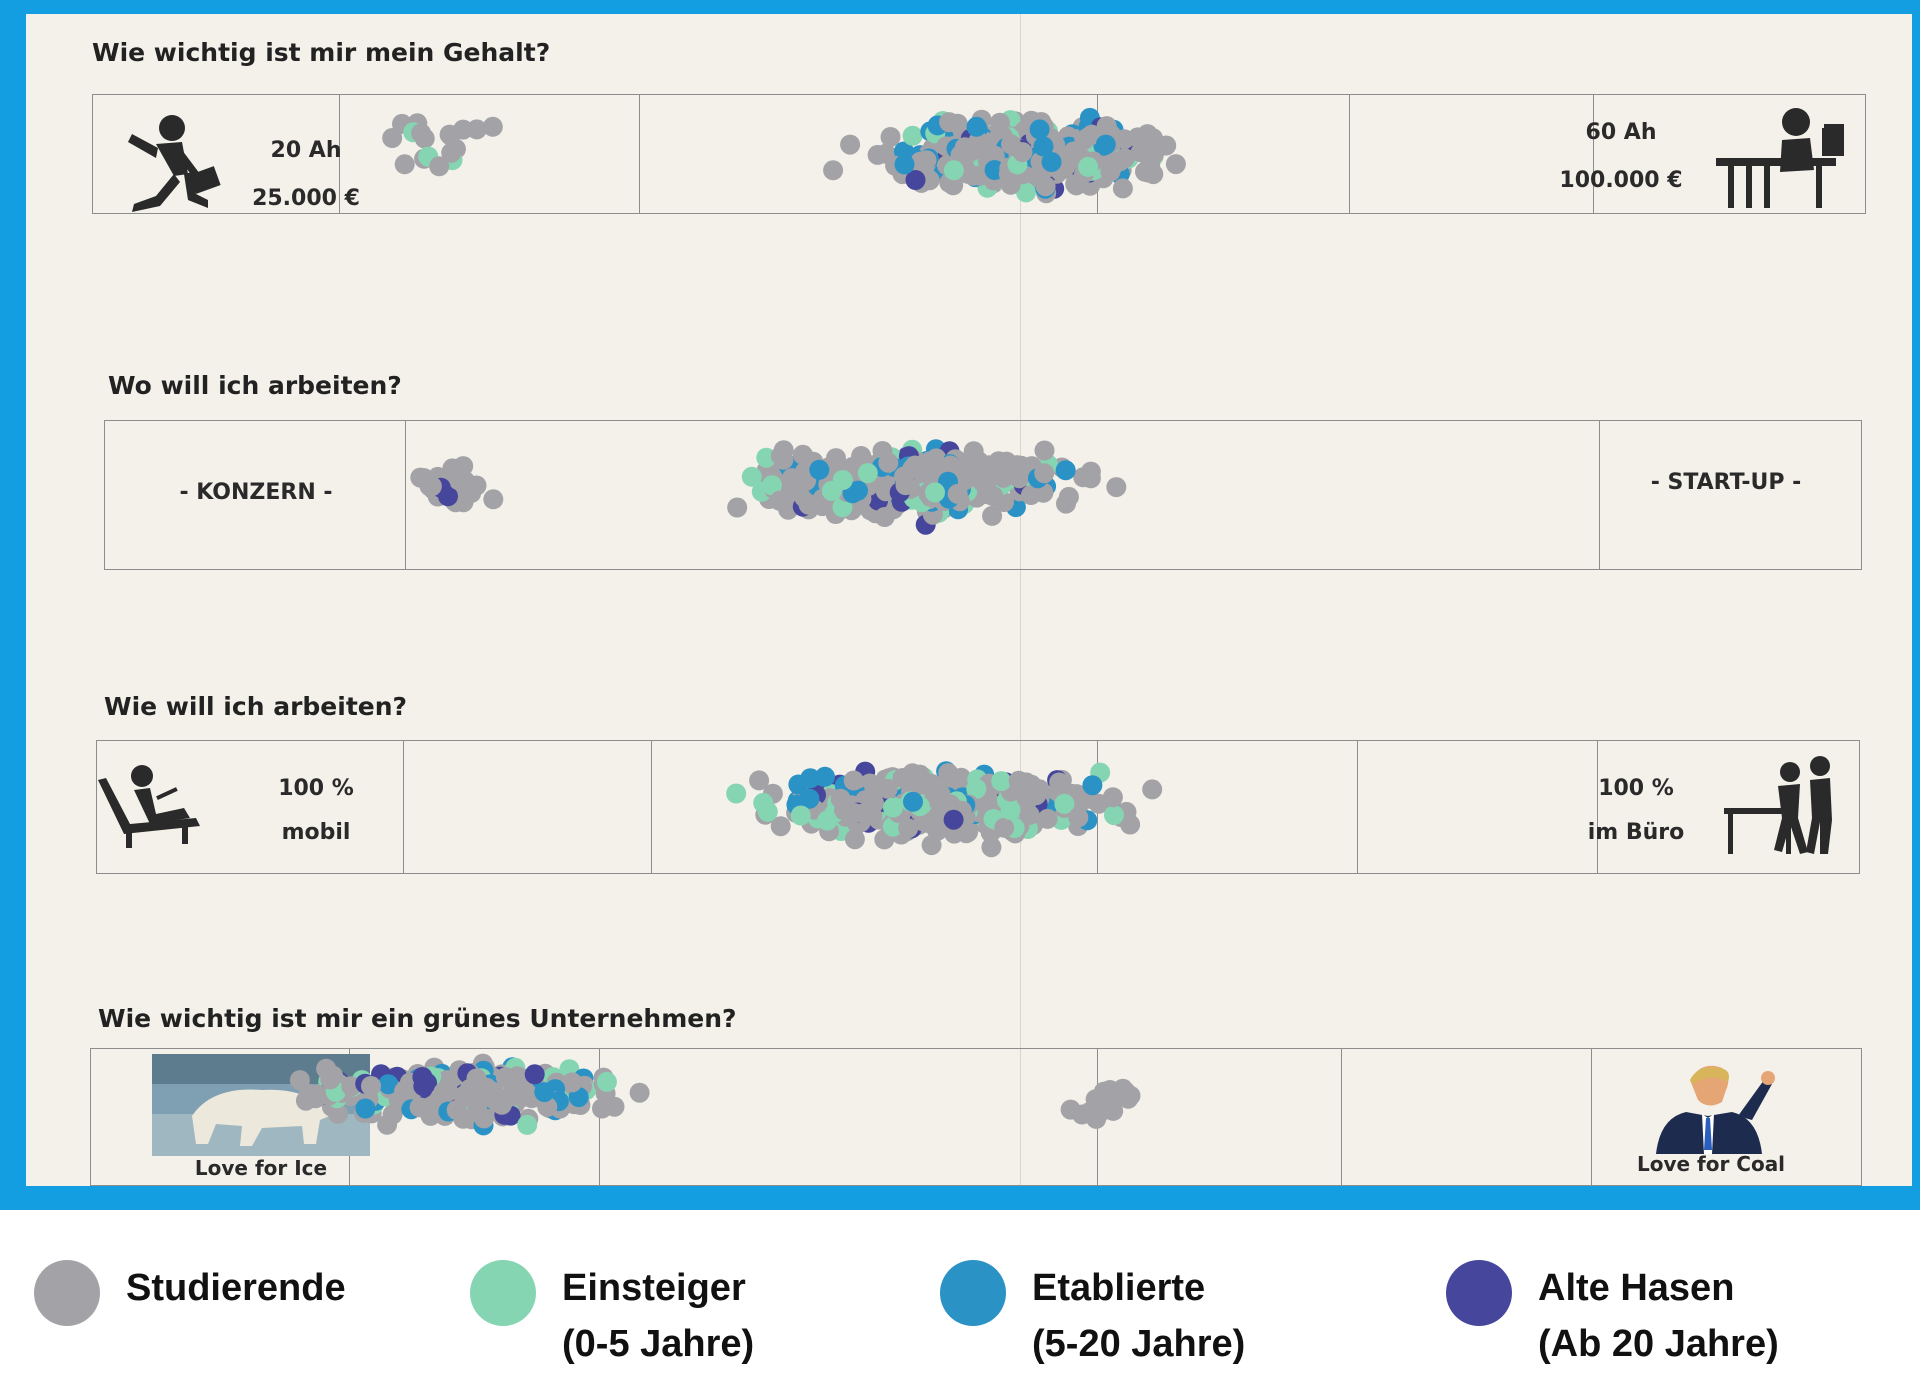  Describe the element at coordinates (261, 1107) in the screenshot. I see `polar-bear-photo` at that location.